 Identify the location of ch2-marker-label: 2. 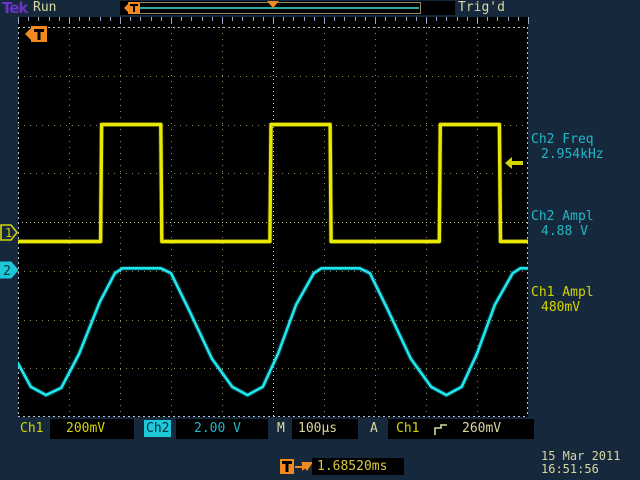
(7, 271).